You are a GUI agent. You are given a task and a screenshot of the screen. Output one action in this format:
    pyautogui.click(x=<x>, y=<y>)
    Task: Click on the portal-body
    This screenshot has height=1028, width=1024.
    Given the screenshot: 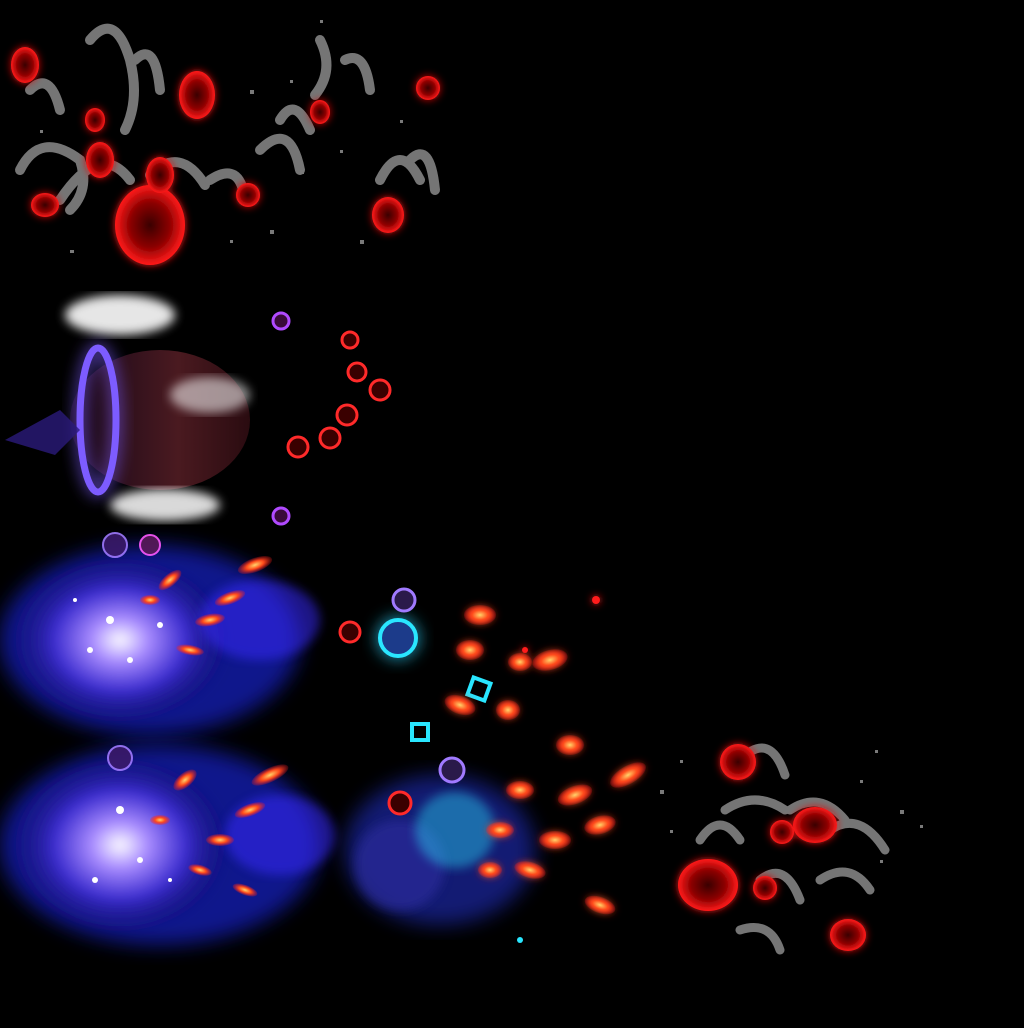 What is the action you would take?
    pyautogui.click(x=160, y=420)
    